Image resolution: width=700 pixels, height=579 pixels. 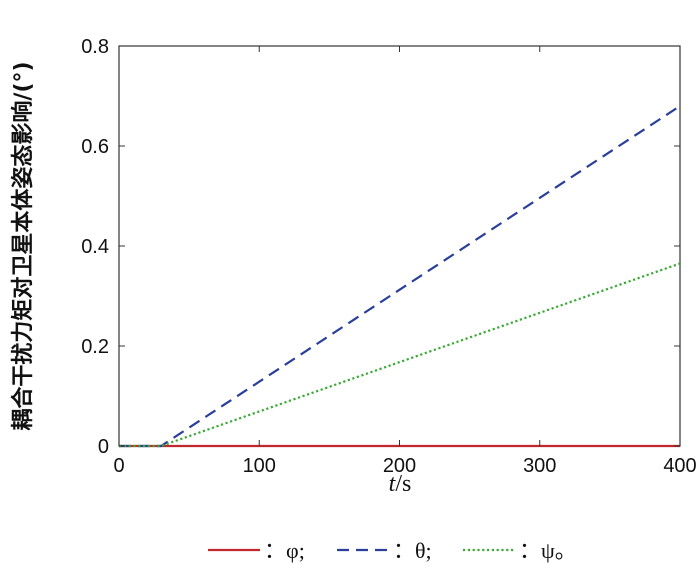 What do you see at coordinates (103, 447) in the screenshot?
I see `y-tick-label: 0` at bounding box center [103, 447].